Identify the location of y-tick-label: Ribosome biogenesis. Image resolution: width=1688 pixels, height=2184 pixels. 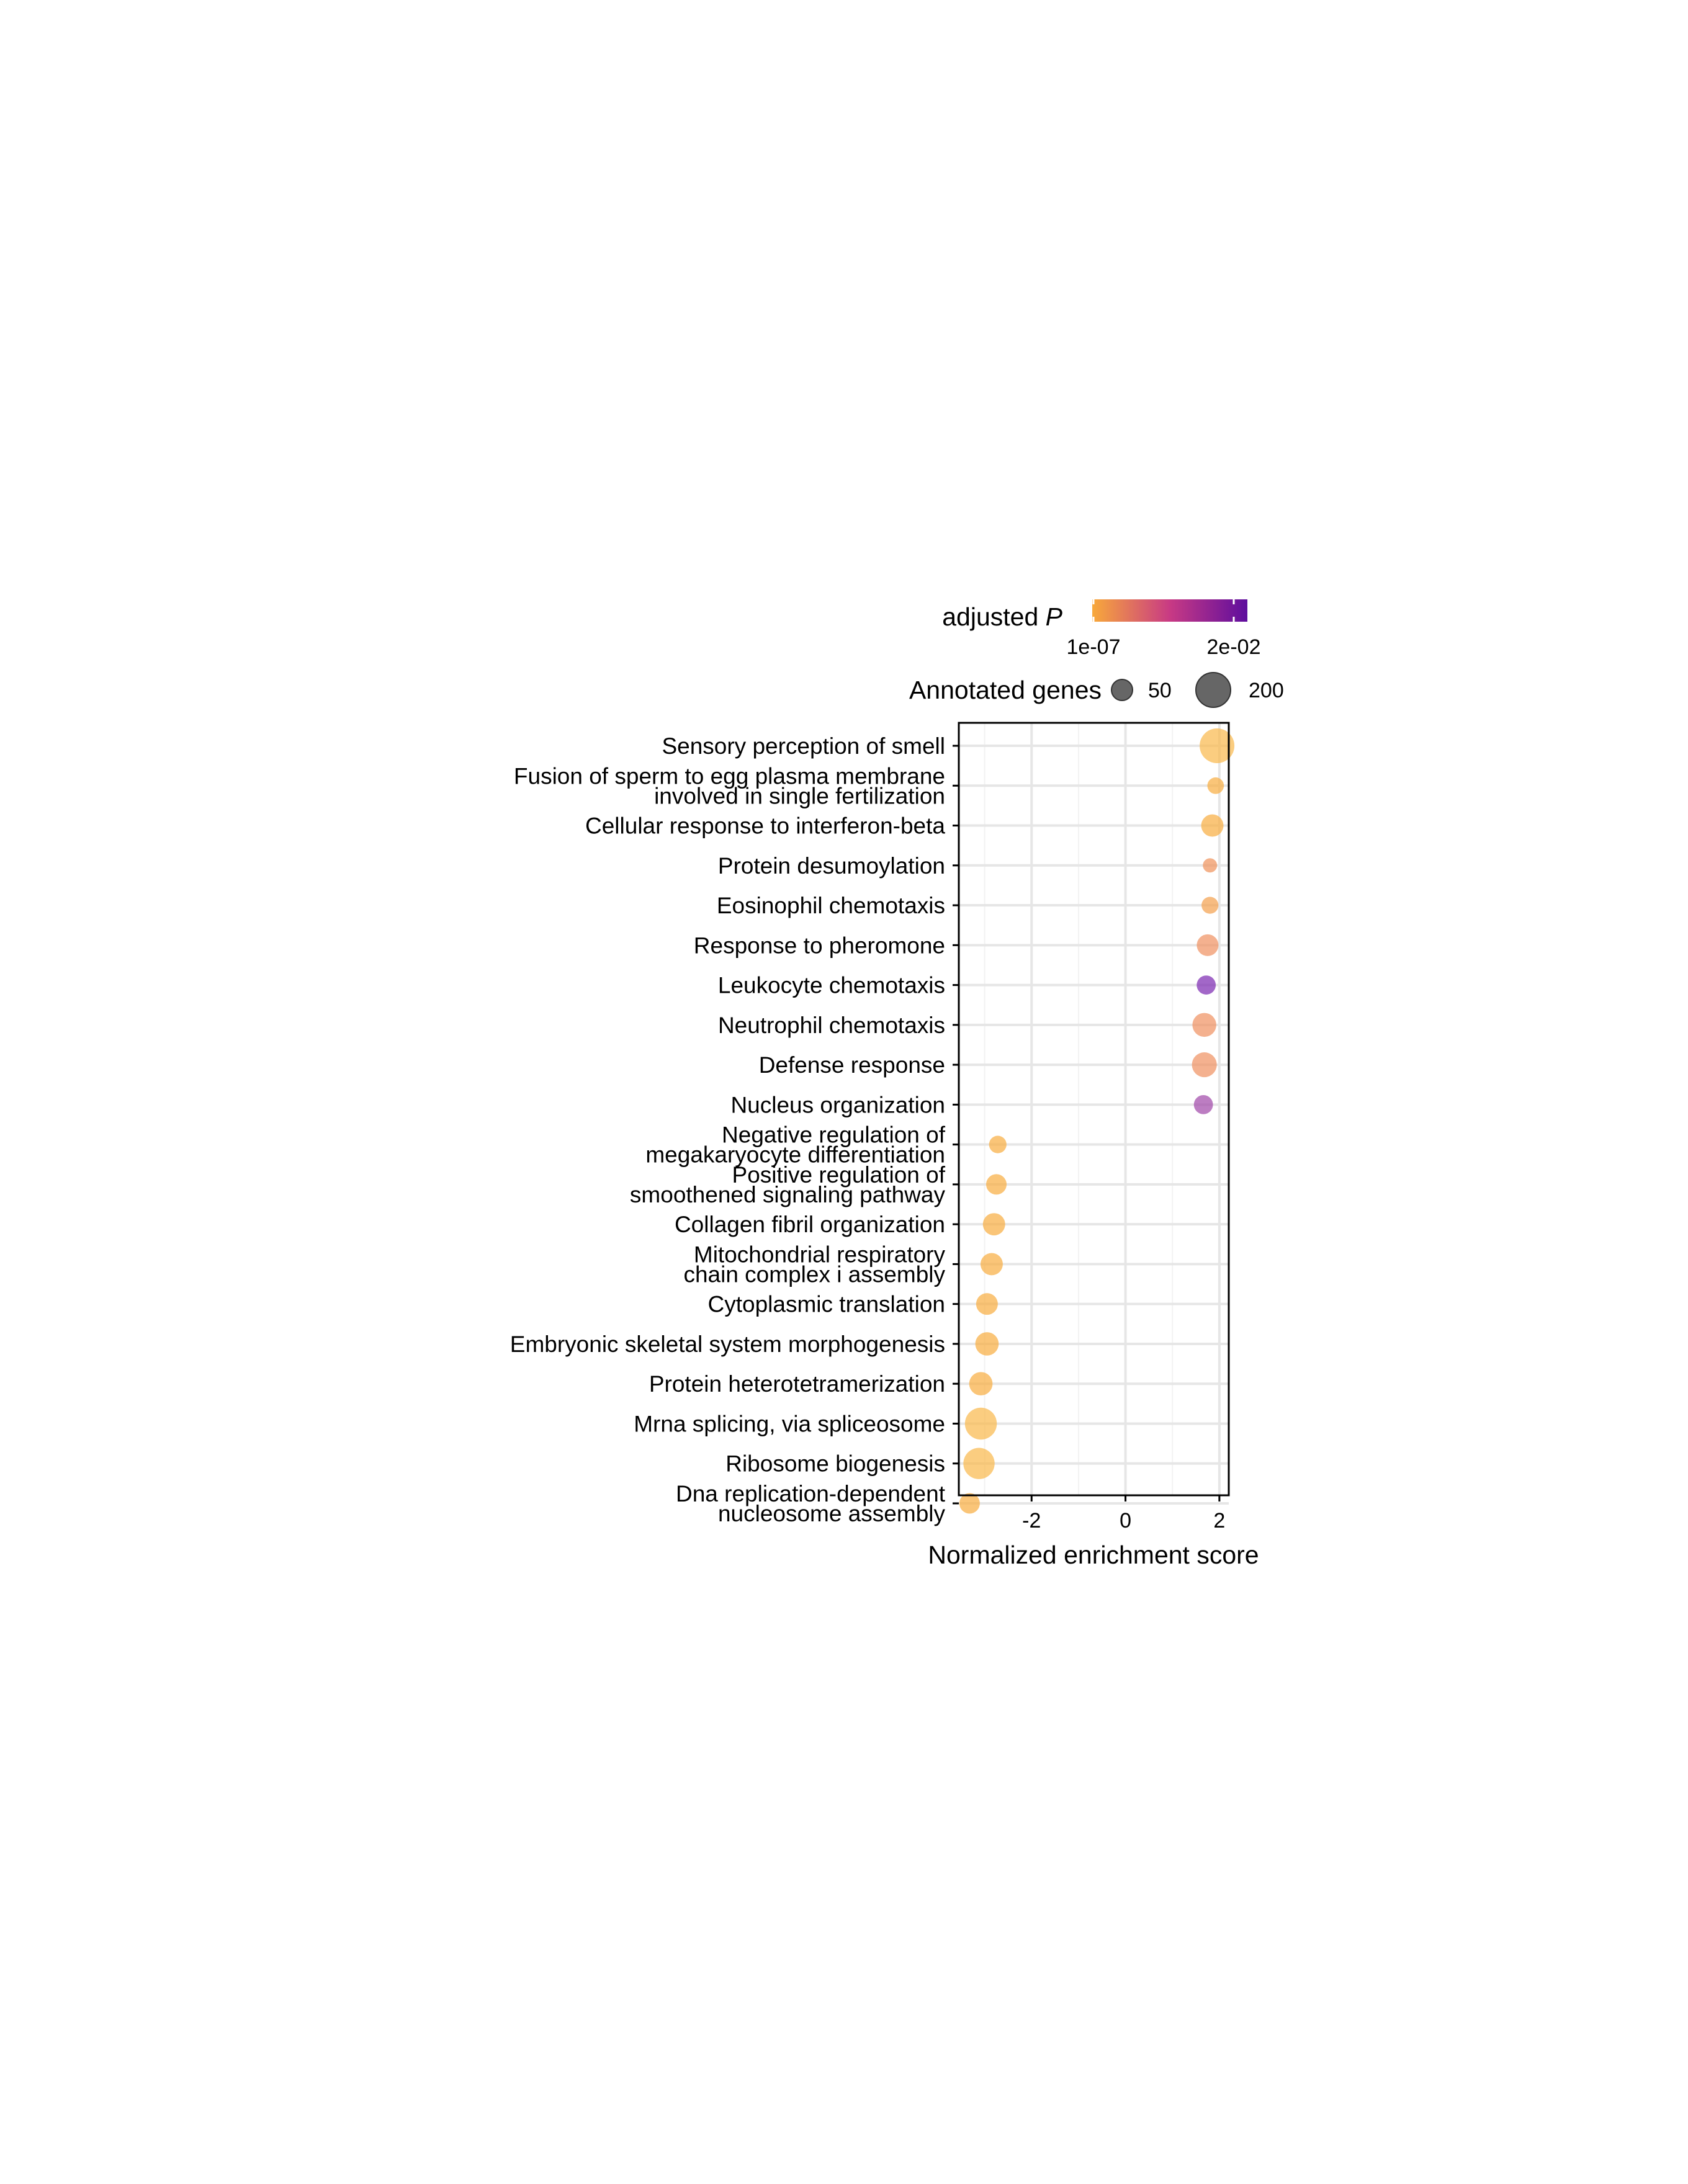
(835, 1464).